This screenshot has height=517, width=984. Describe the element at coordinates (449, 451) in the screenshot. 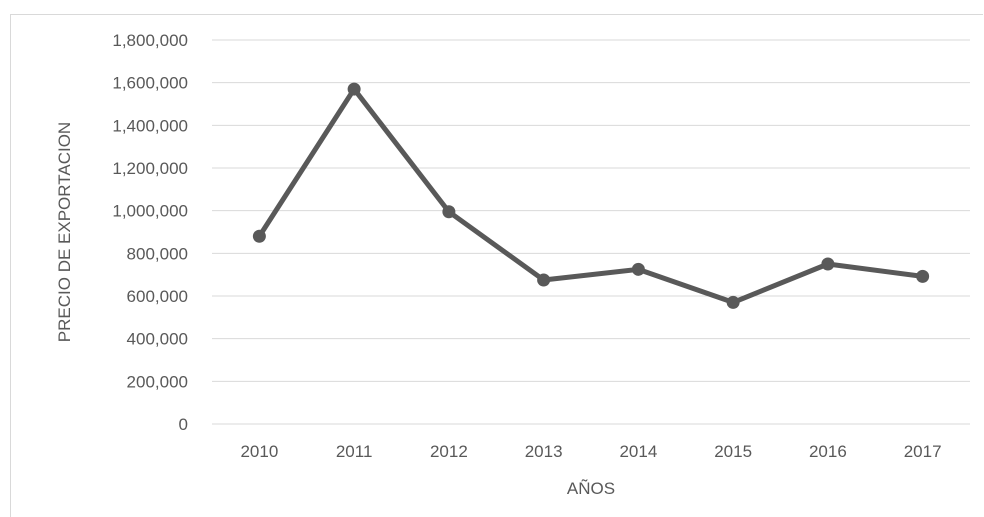

I see `x-tick-label: 2012` at that location.